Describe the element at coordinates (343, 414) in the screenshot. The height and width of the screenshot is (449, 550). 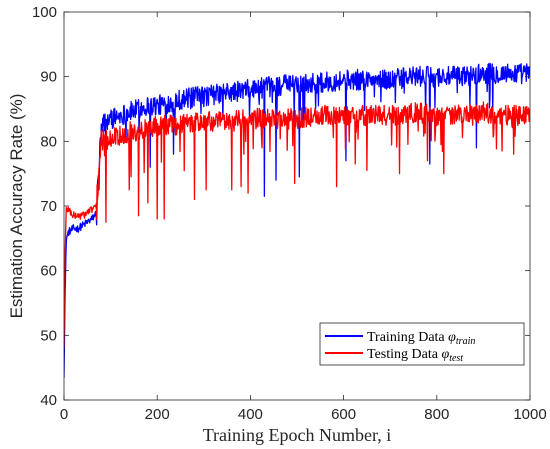
I see `x-tick-label: 600` at that location.